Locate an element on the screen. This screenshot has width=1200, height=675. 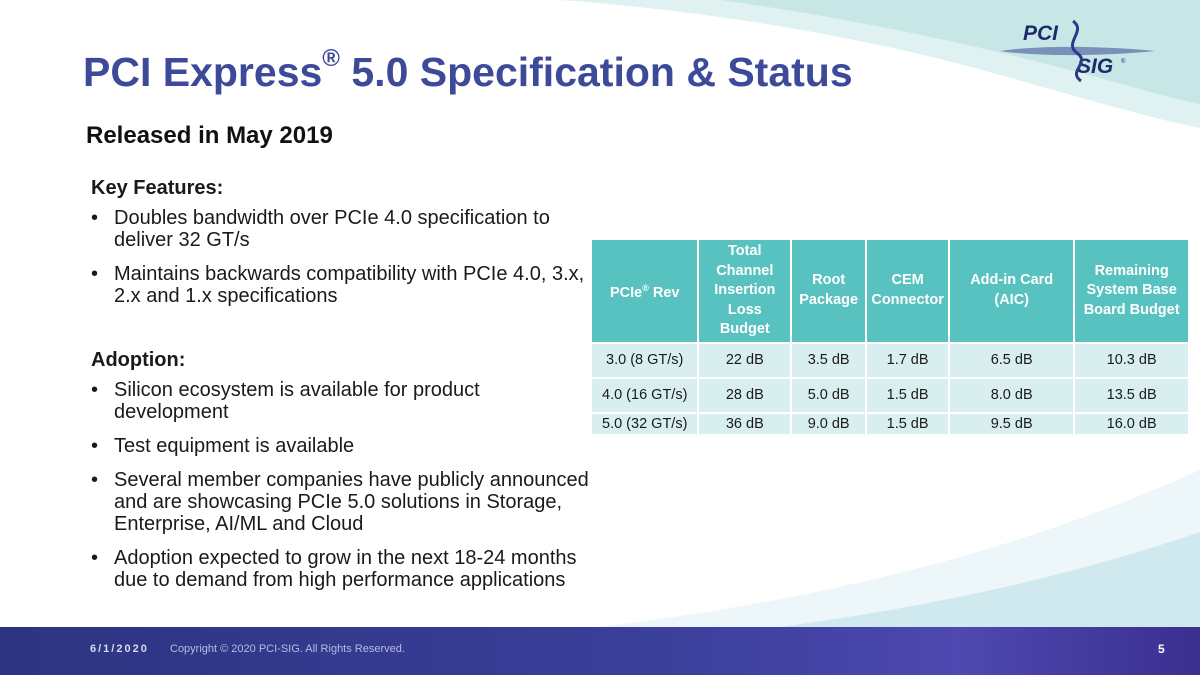
col-header-cem-connector: CEM Connector is located at coordinates (908, 291).